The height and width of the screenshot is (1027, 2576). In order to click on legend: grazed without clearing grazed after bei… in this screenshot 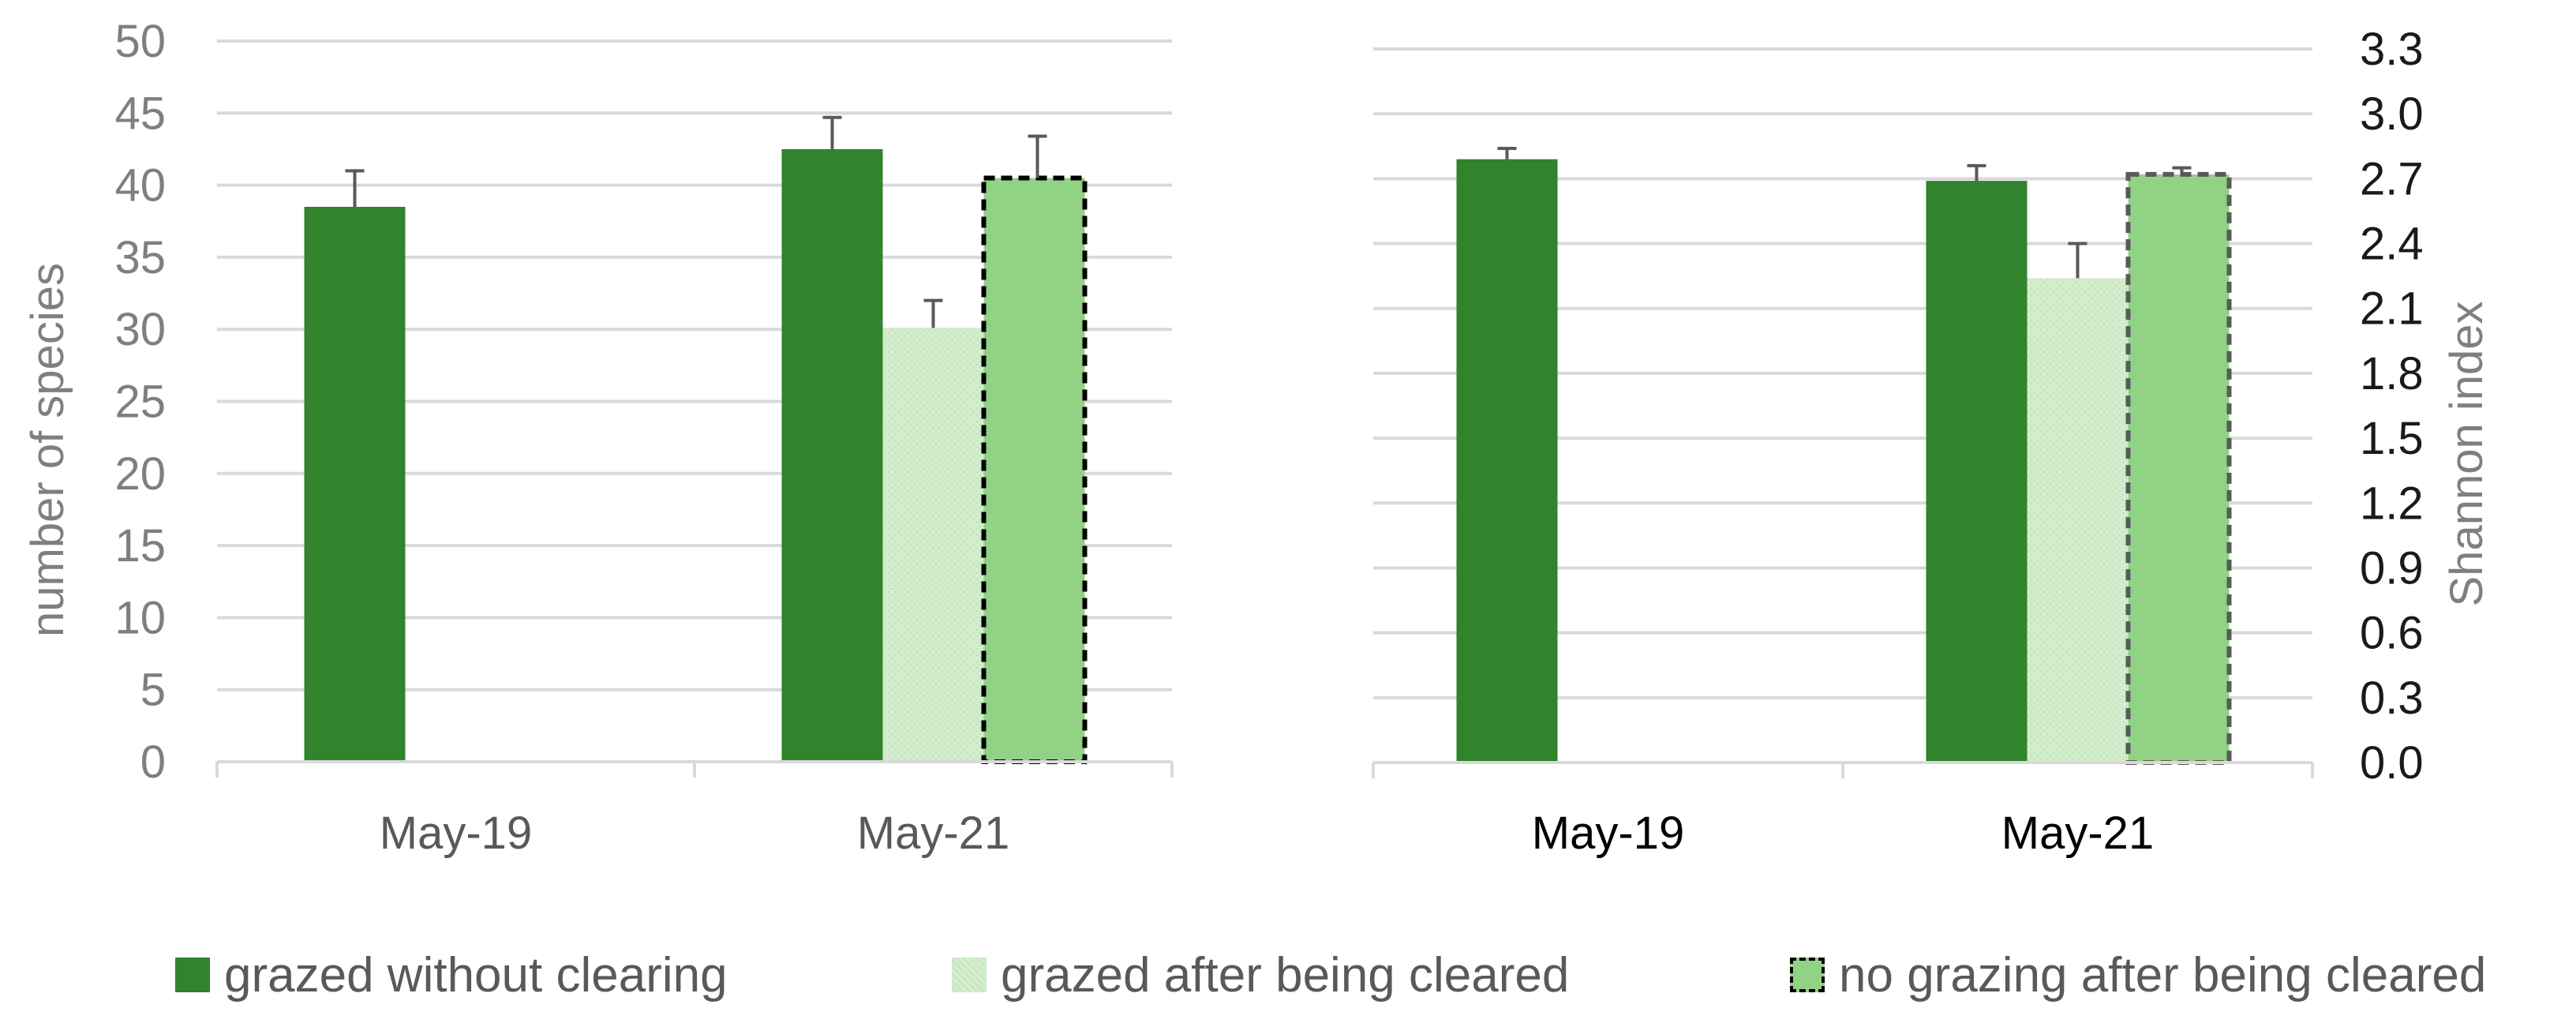, I will do `click(1288, 974)`.